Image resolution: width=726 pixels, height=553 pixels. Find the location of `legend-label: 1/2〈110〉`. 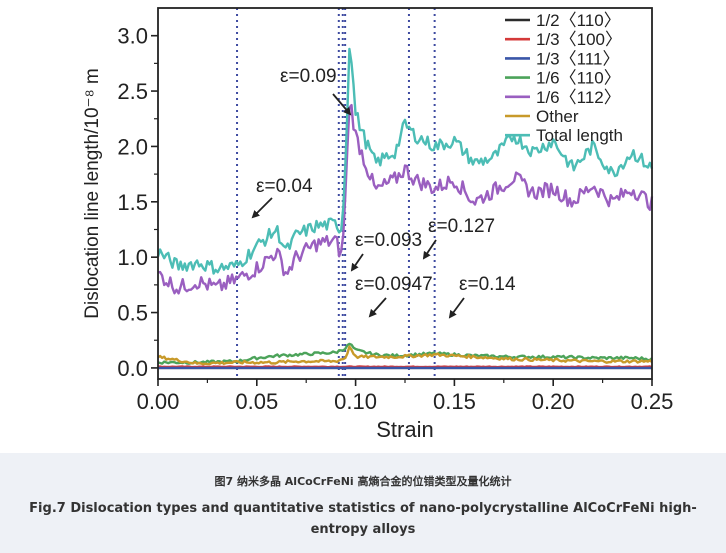

legend-label: 1/2〈110〉 is located at coordinates (578, 20).